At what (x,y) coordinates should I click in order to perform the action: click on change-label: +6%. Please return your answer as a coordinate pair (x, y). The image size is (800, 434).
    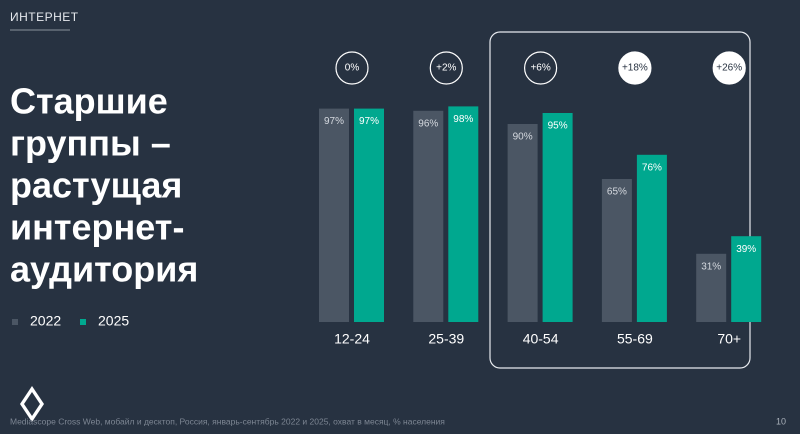
    Looking at the image, I should click on (540, 68).